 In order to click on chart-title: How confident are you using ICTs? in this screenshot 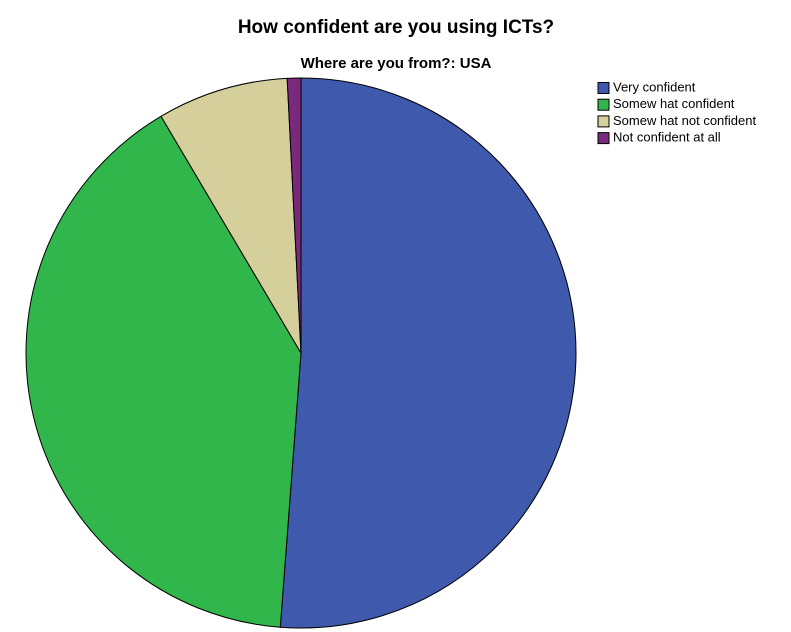, I will do `click(396, 27)`.